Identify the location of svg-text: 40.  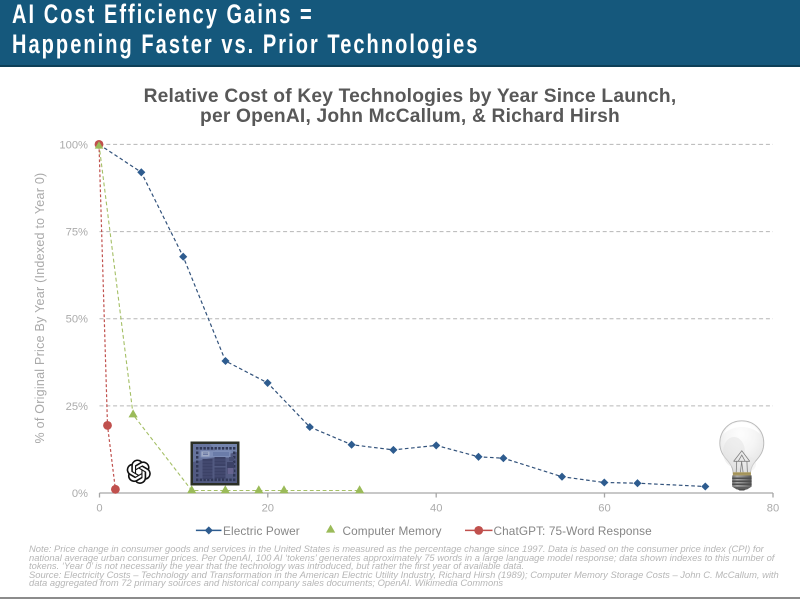
(436, 509).